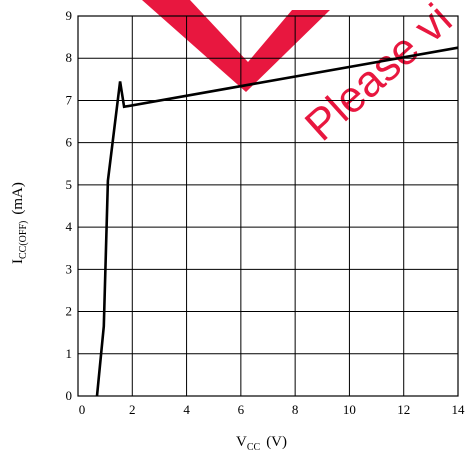 Image resolution: width=468 pixels, height=460 pixels. Describe the element at coordinates (69, 311) in the screenshot. I see `y-tick-label: 2` at that location.